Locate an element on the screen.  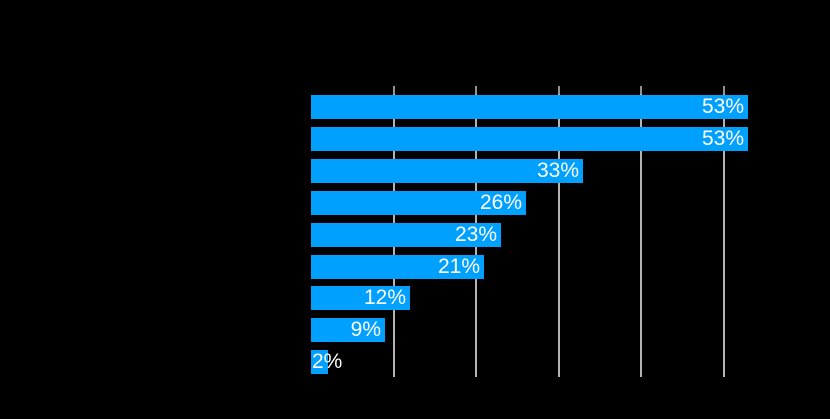
bar: 12% is located at coordinates (360, 298).